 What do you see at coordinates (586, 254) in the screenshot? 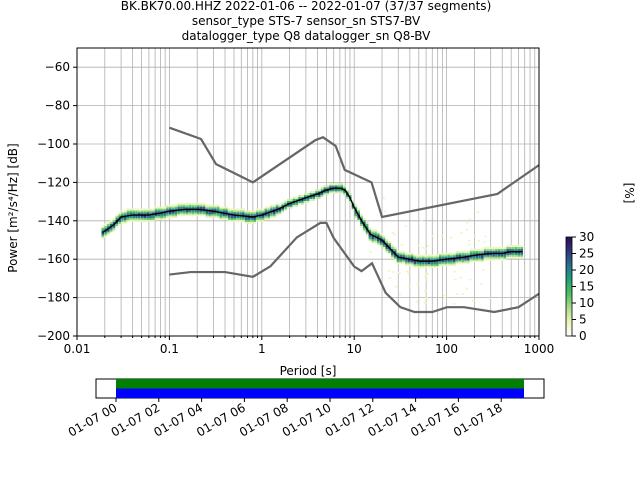
I see `colorbar-tick-label: 25` at bounding box center [586, 254].